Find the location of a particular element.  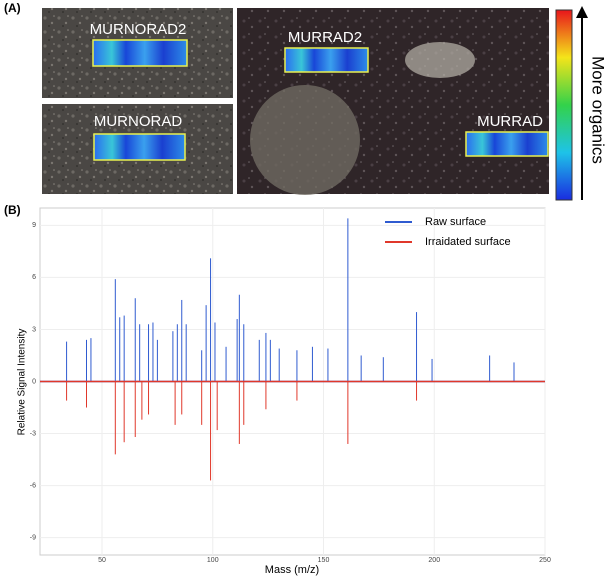

y-tick-label: 0 is located at coordinates (34, 381).